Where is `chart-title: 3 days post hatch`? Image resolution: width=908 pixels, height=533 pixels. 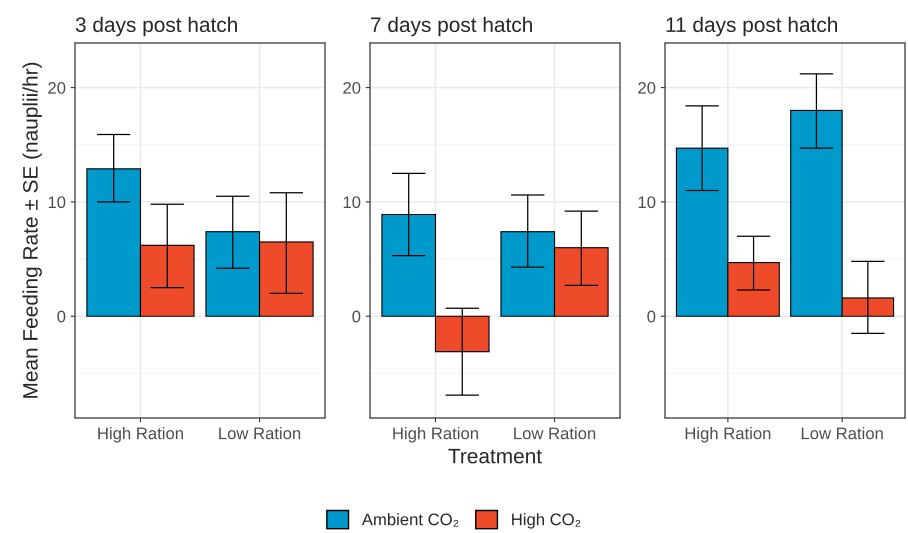 chart-title: 3 days post hatch is located at coordinates (156, 26).